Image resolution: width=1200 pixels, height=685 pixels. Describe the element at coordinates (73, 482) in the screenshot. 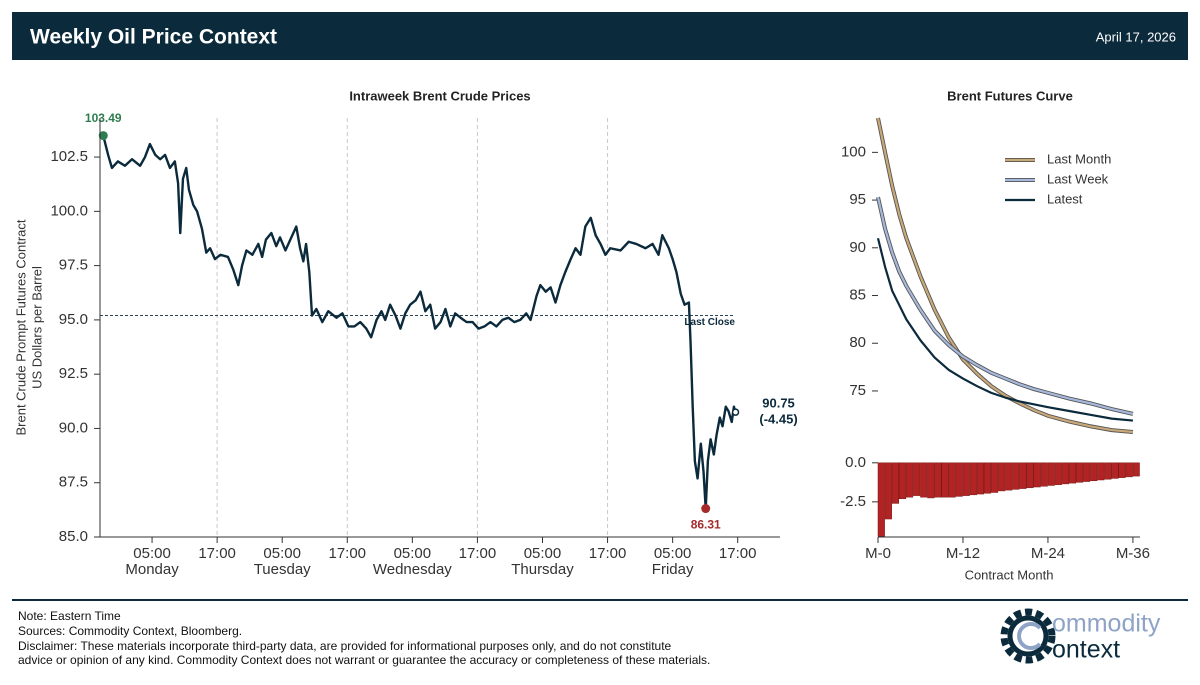

I see `y-tick-label: 87.5` at that location.